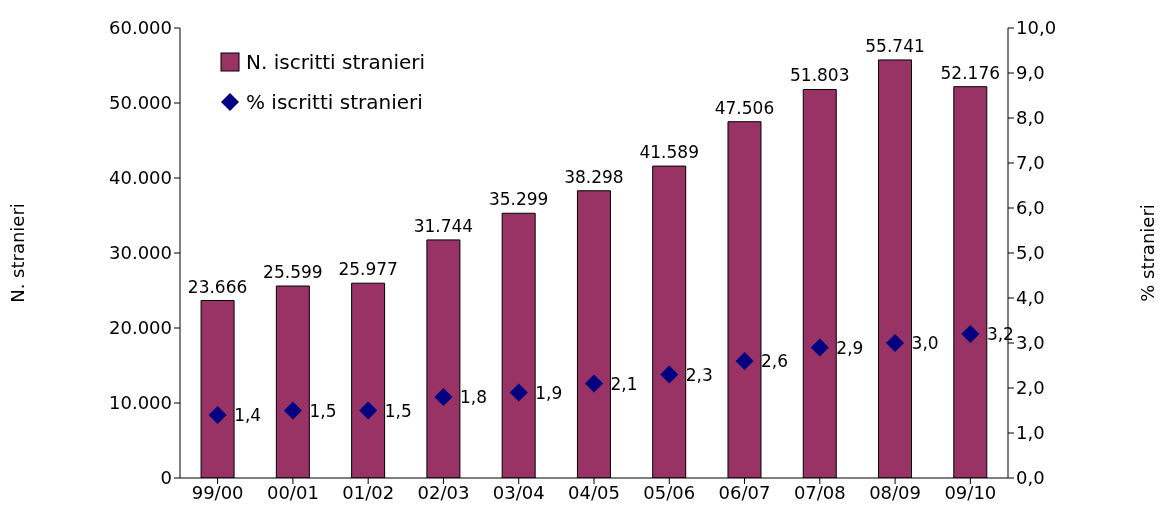 The height and width of the screenshot is (521, 1169). What do you see at coordinates (775, 361) in the screenshot?
I see `data-label: 2,6` at bounding box center [775, 361].